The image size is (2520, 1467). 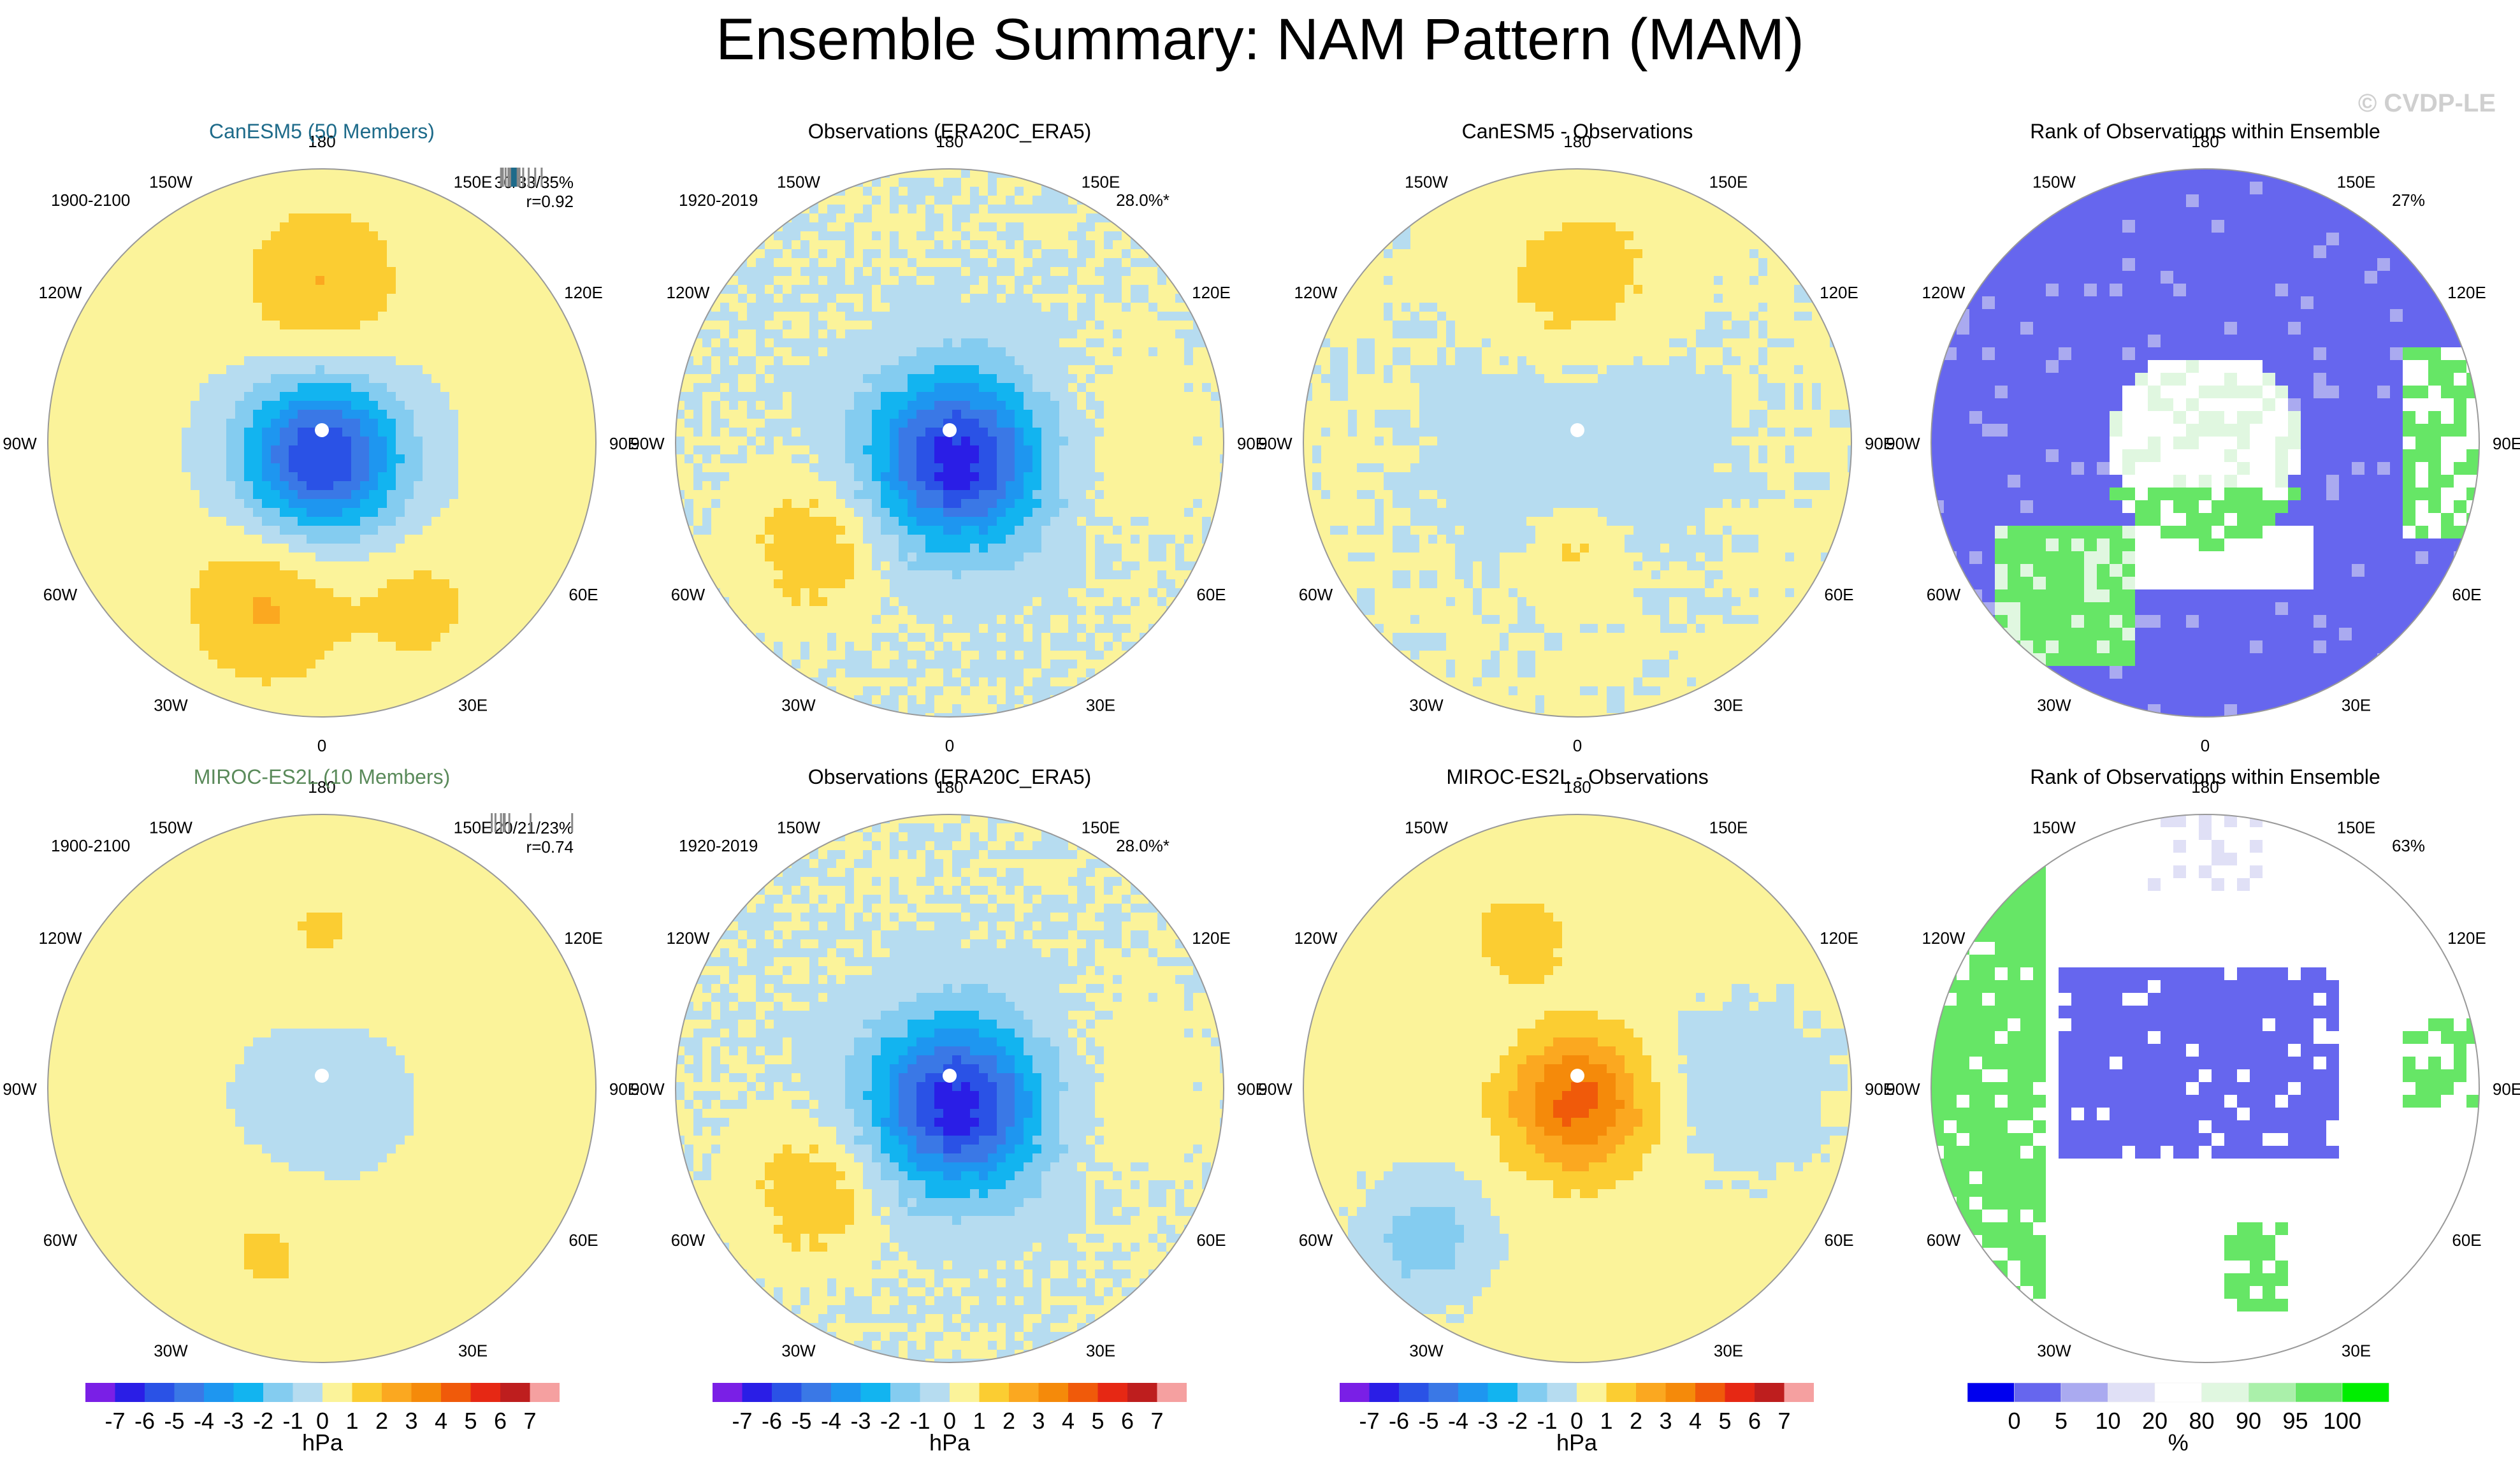 I want to click on panel-miroc-diff-lon-30W: 30W, so click(x=1426, y=1351).